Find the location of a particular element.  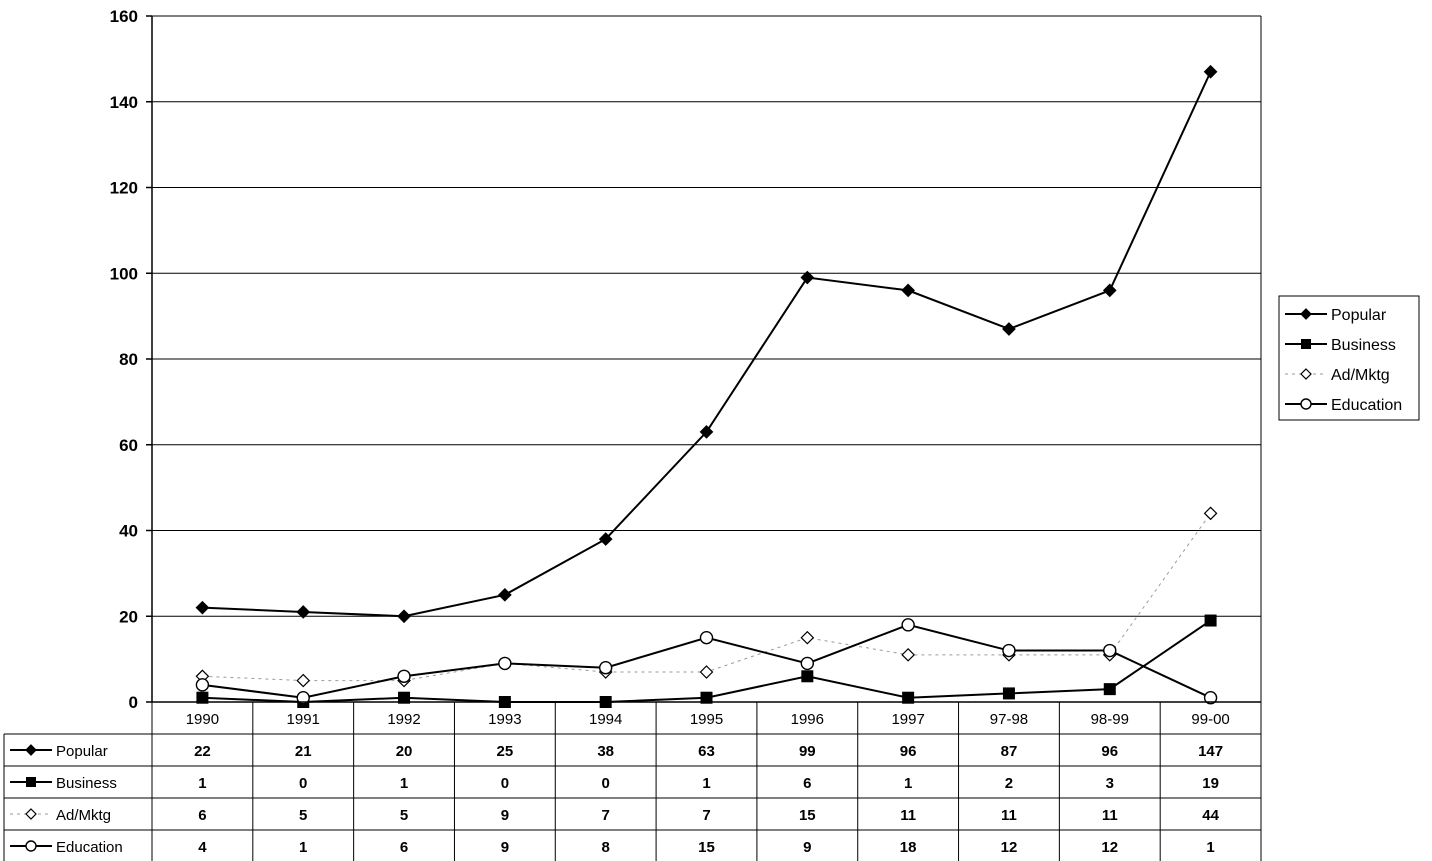

legend-label-education: Education is located at coordinates (1366, 405).